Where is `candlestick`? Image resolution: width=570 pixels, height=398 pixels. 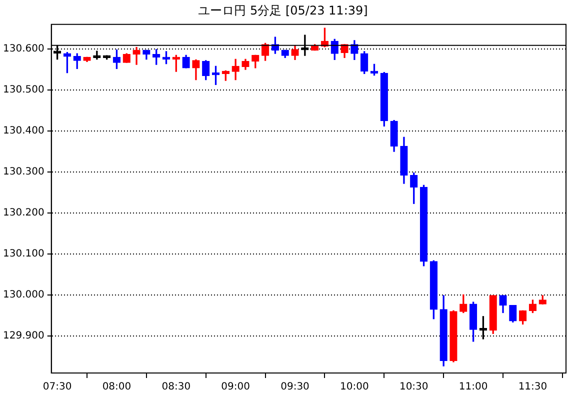 candlestick is located at coordinates (136, 56).